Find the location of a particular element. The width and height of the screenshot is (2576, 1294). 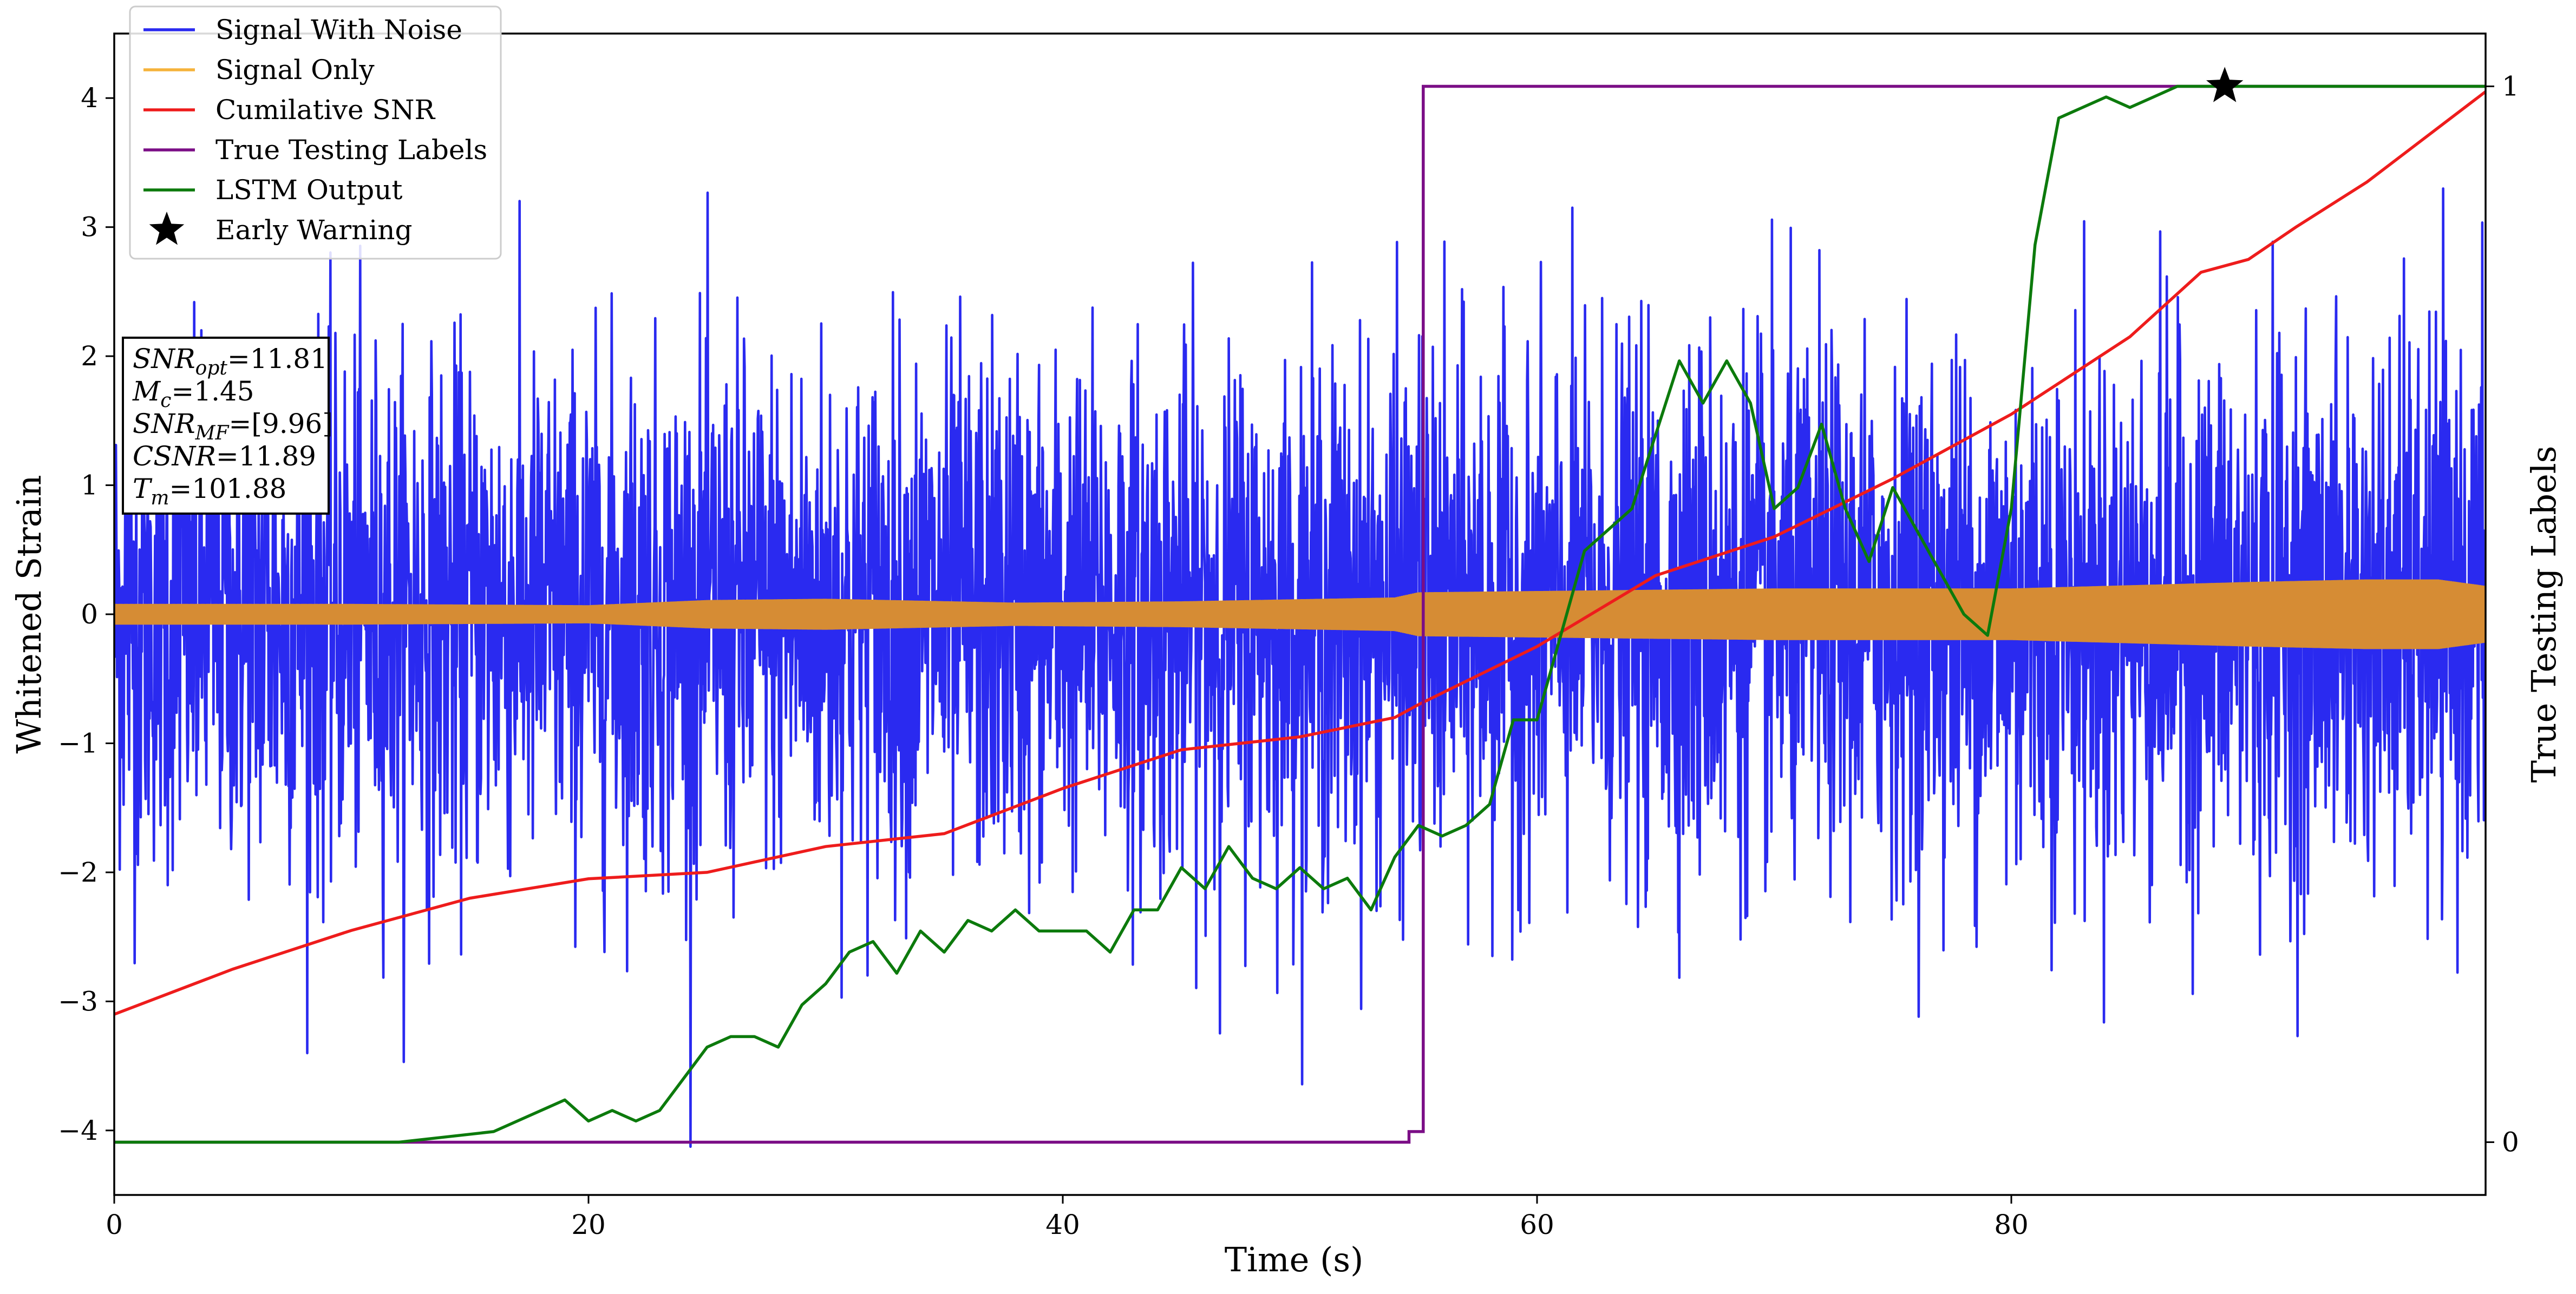

parameter-line: Tm=101.88 is located at coordinates (210, 491).